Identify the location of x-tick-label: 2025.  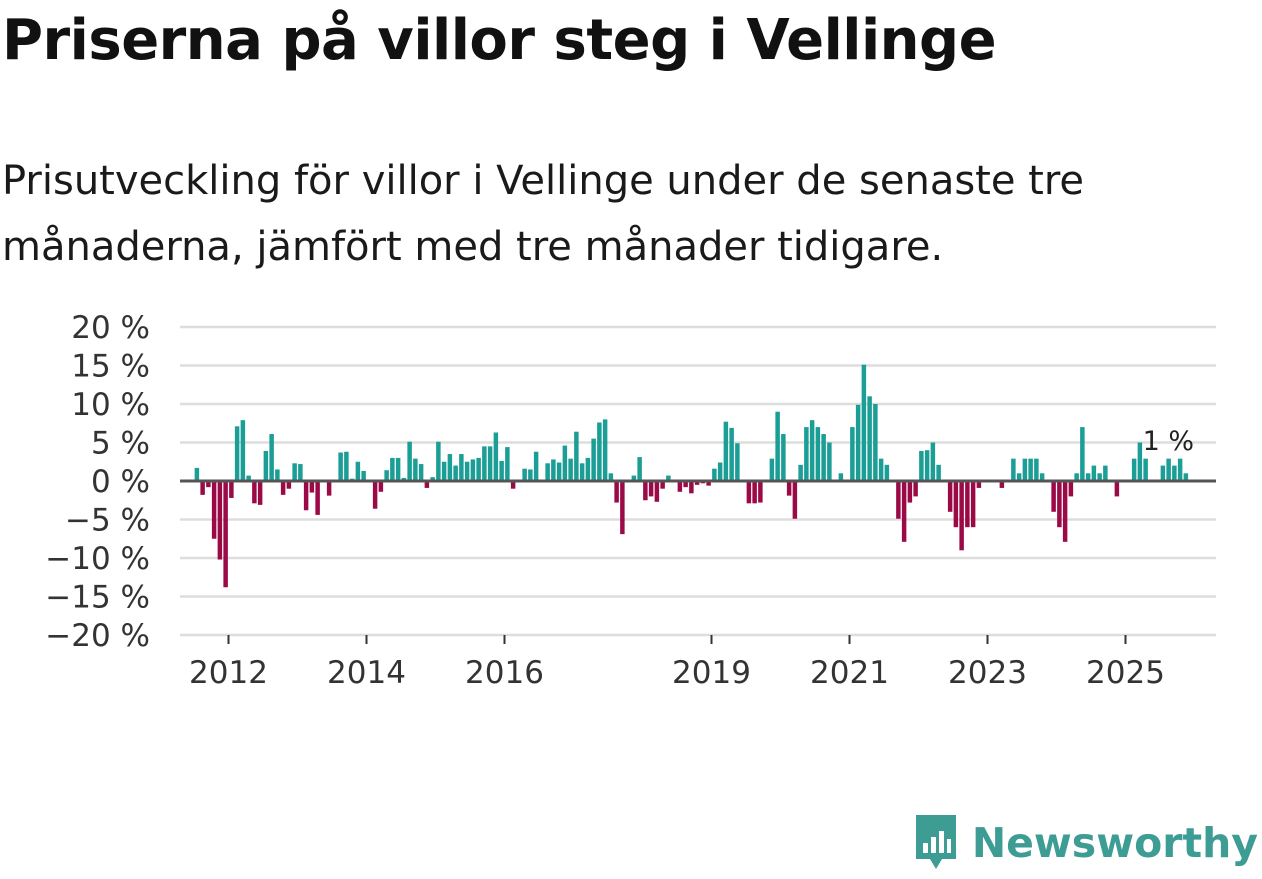
(1125, 673).